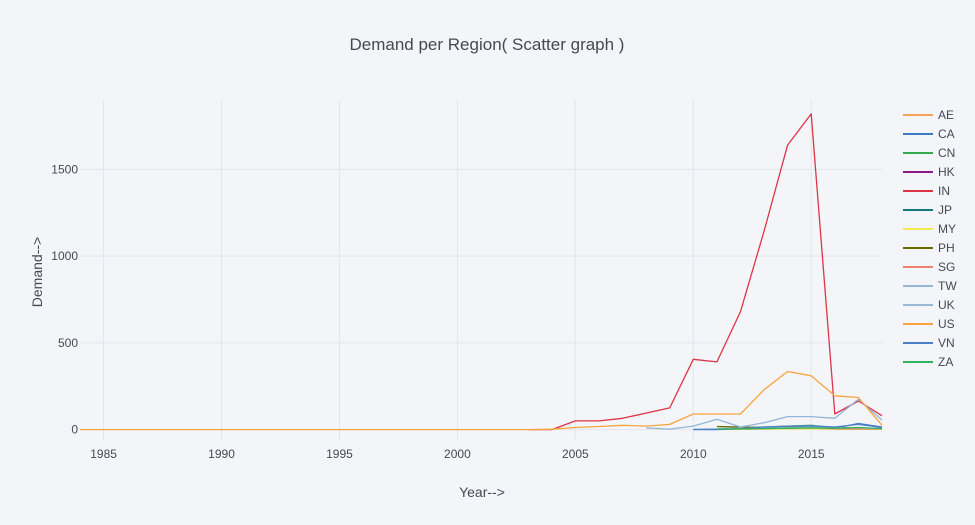 Image resolution: width=975 pixels, height=525 pixels. I want to click on y-tick-label: 500, so click(68, 343).